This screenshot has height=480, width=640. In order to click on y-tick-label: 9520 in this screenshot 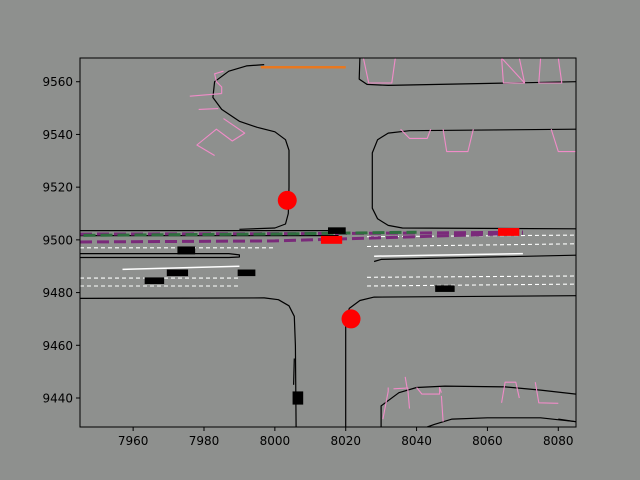, I will do `click(57, 188)`.